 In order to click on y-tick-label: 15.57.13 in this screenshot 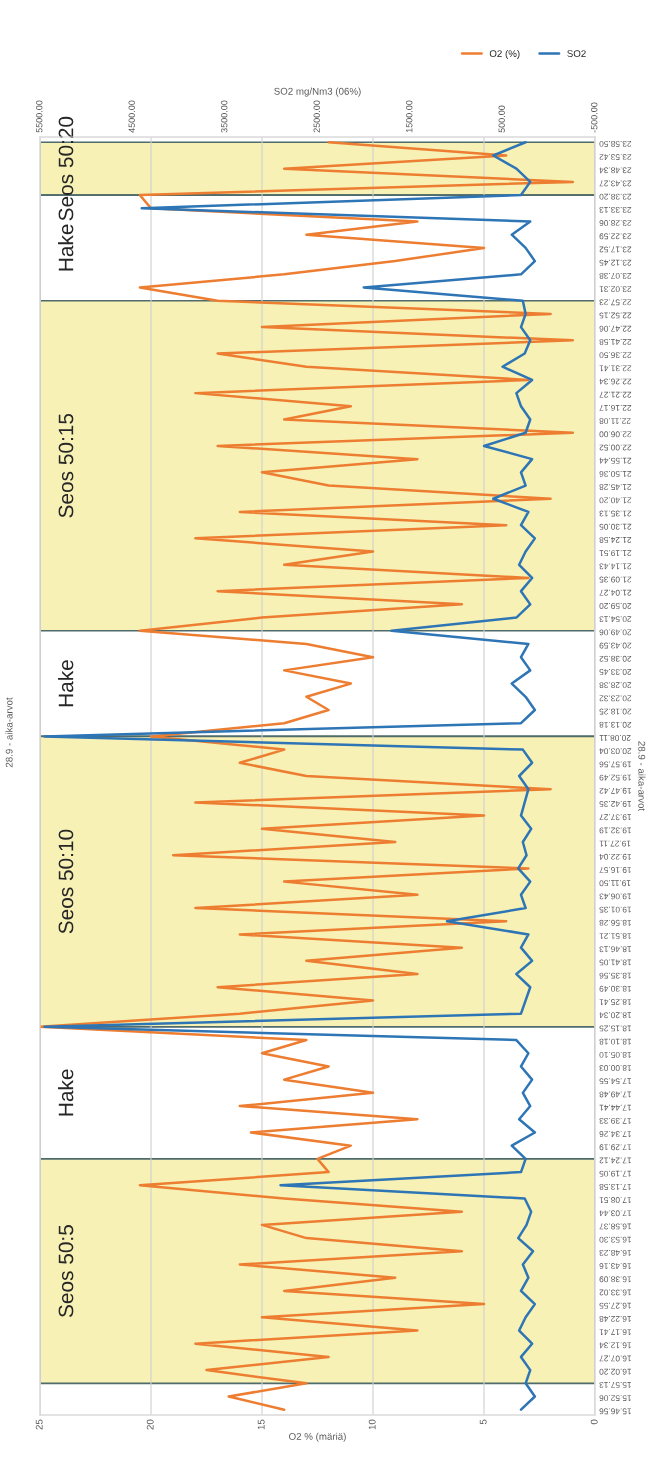, I will do `click(615, 1384)`.